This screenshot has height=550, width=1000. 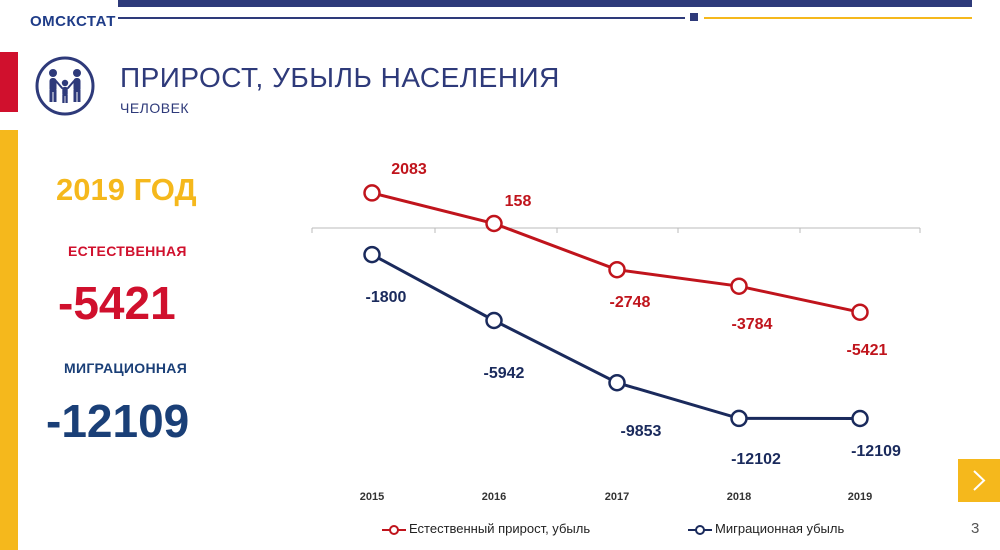 I want to click on x-tick-label-2017: 2017, so click(x=617, y=497).